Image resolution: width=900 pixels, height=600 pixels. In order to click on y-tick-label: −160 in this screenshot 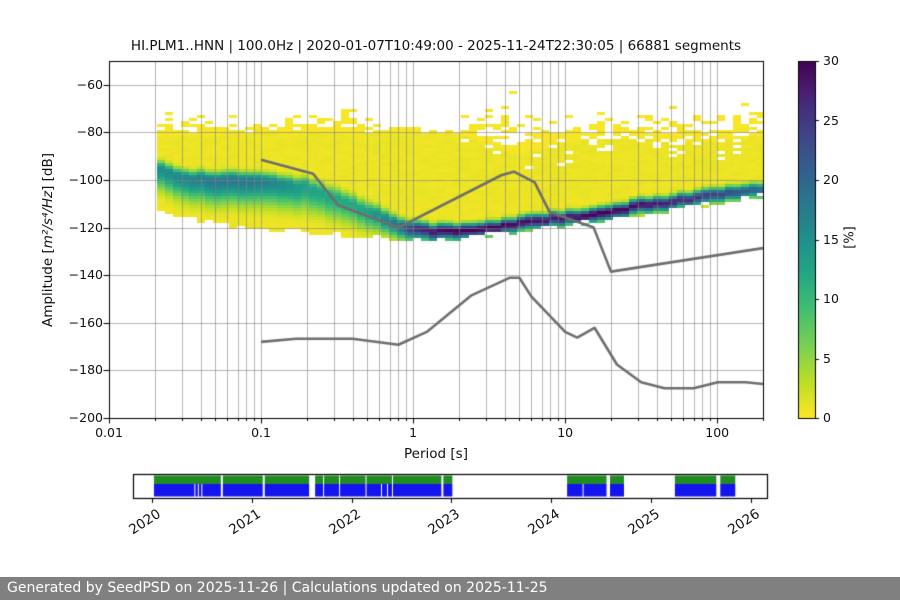, I will do `click(85, 322)`.